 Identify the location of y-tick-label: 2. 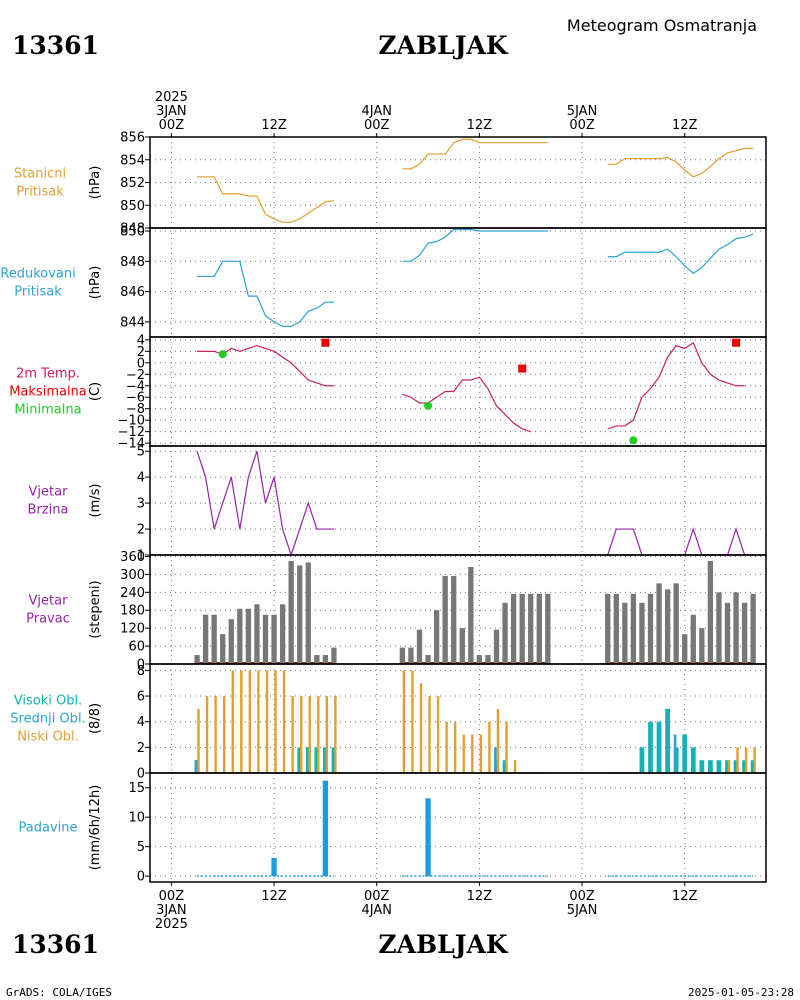
(141, 748).